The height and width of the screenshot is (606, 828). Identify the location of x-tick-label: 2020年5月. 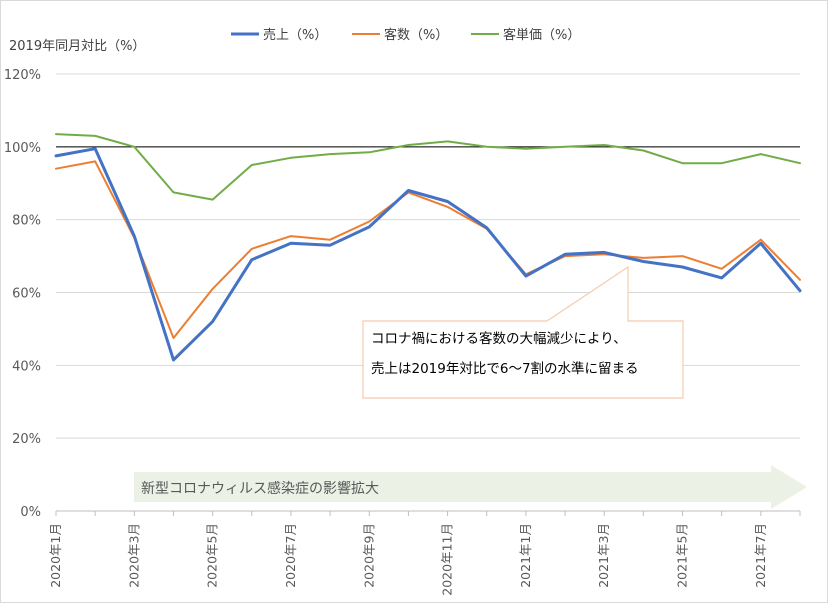
(212, 555).